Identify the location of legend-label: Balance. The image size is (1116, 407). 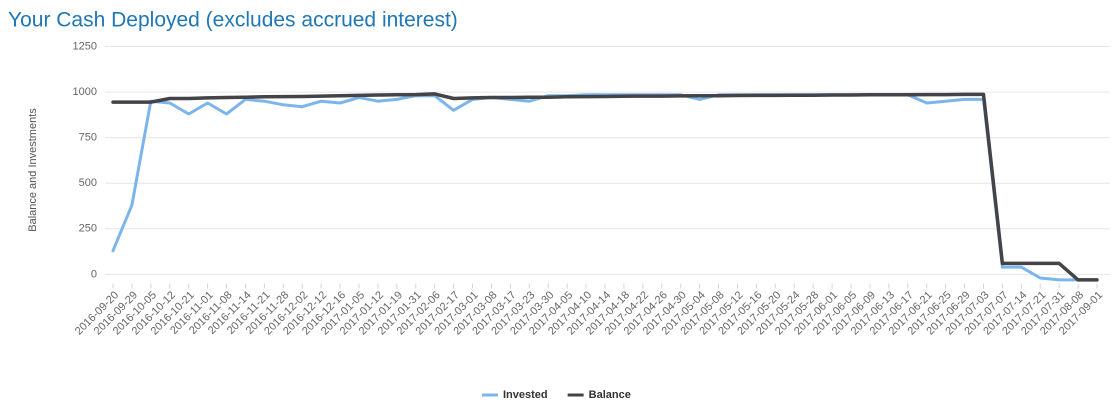
(610, 395).